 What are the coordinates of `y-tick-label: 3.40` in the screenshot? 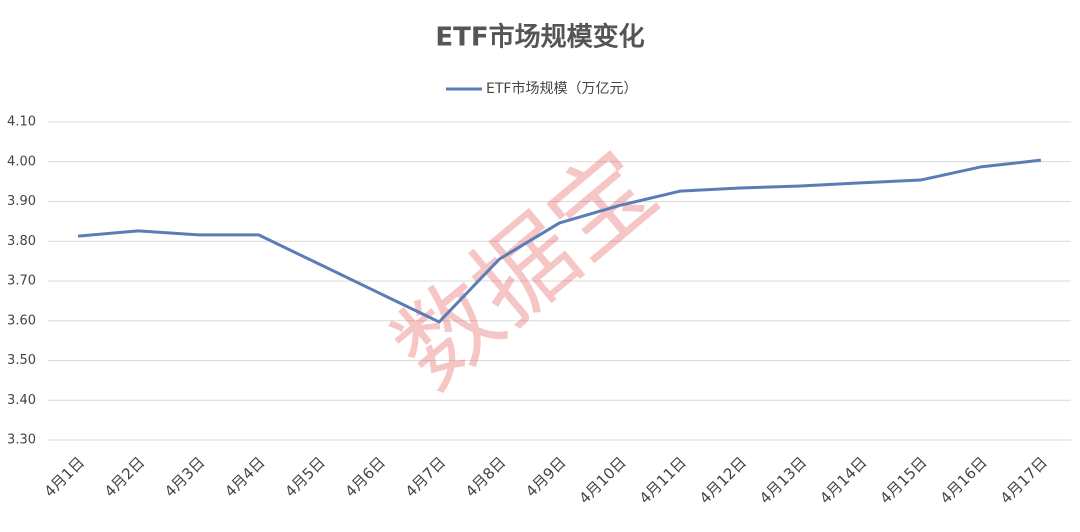 It's located at (21, 400).